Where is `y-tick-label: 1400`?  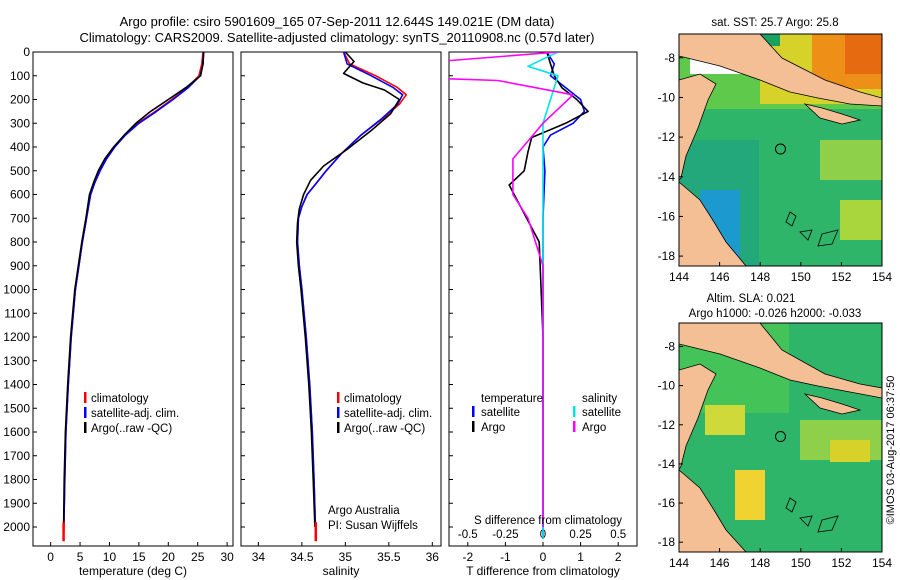 y-tick-label: 1400 is located at coordinates (16, 385).